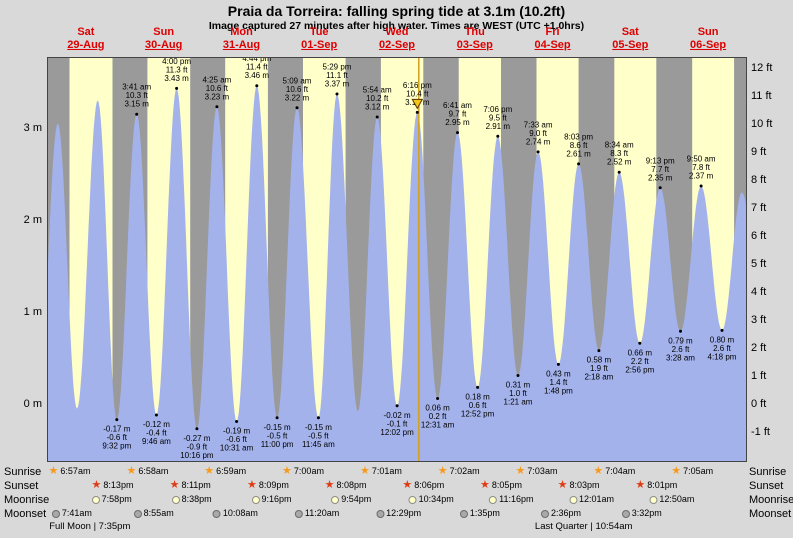 Image resolution: width=793 pixels, height=538 pixels. I want to click on sunrise-time: 7:03am, so click(542, 471).